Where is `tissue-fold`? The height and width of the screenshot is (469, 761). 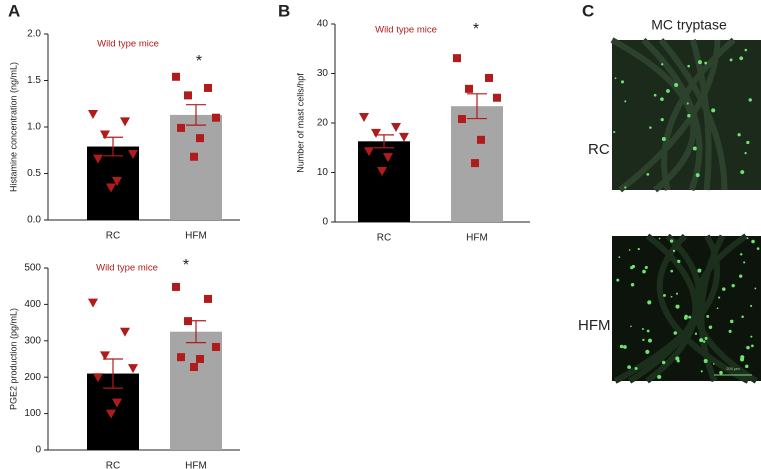 tissue-fold is located at coordinates (669, 116).